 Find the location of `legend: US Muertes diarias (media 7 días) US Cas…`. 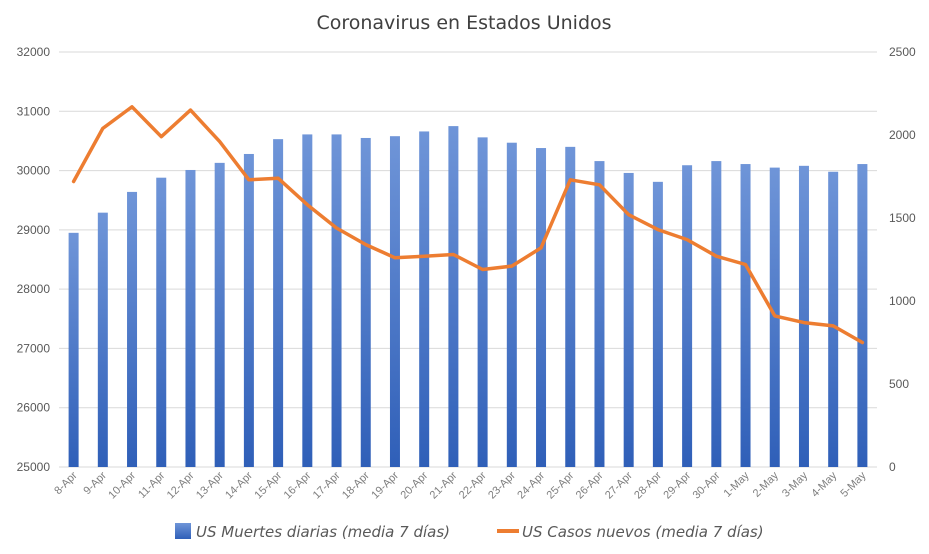

legend: US Muertes diarias (media 7 días) US Cas… is located at coordinates (469, 532).